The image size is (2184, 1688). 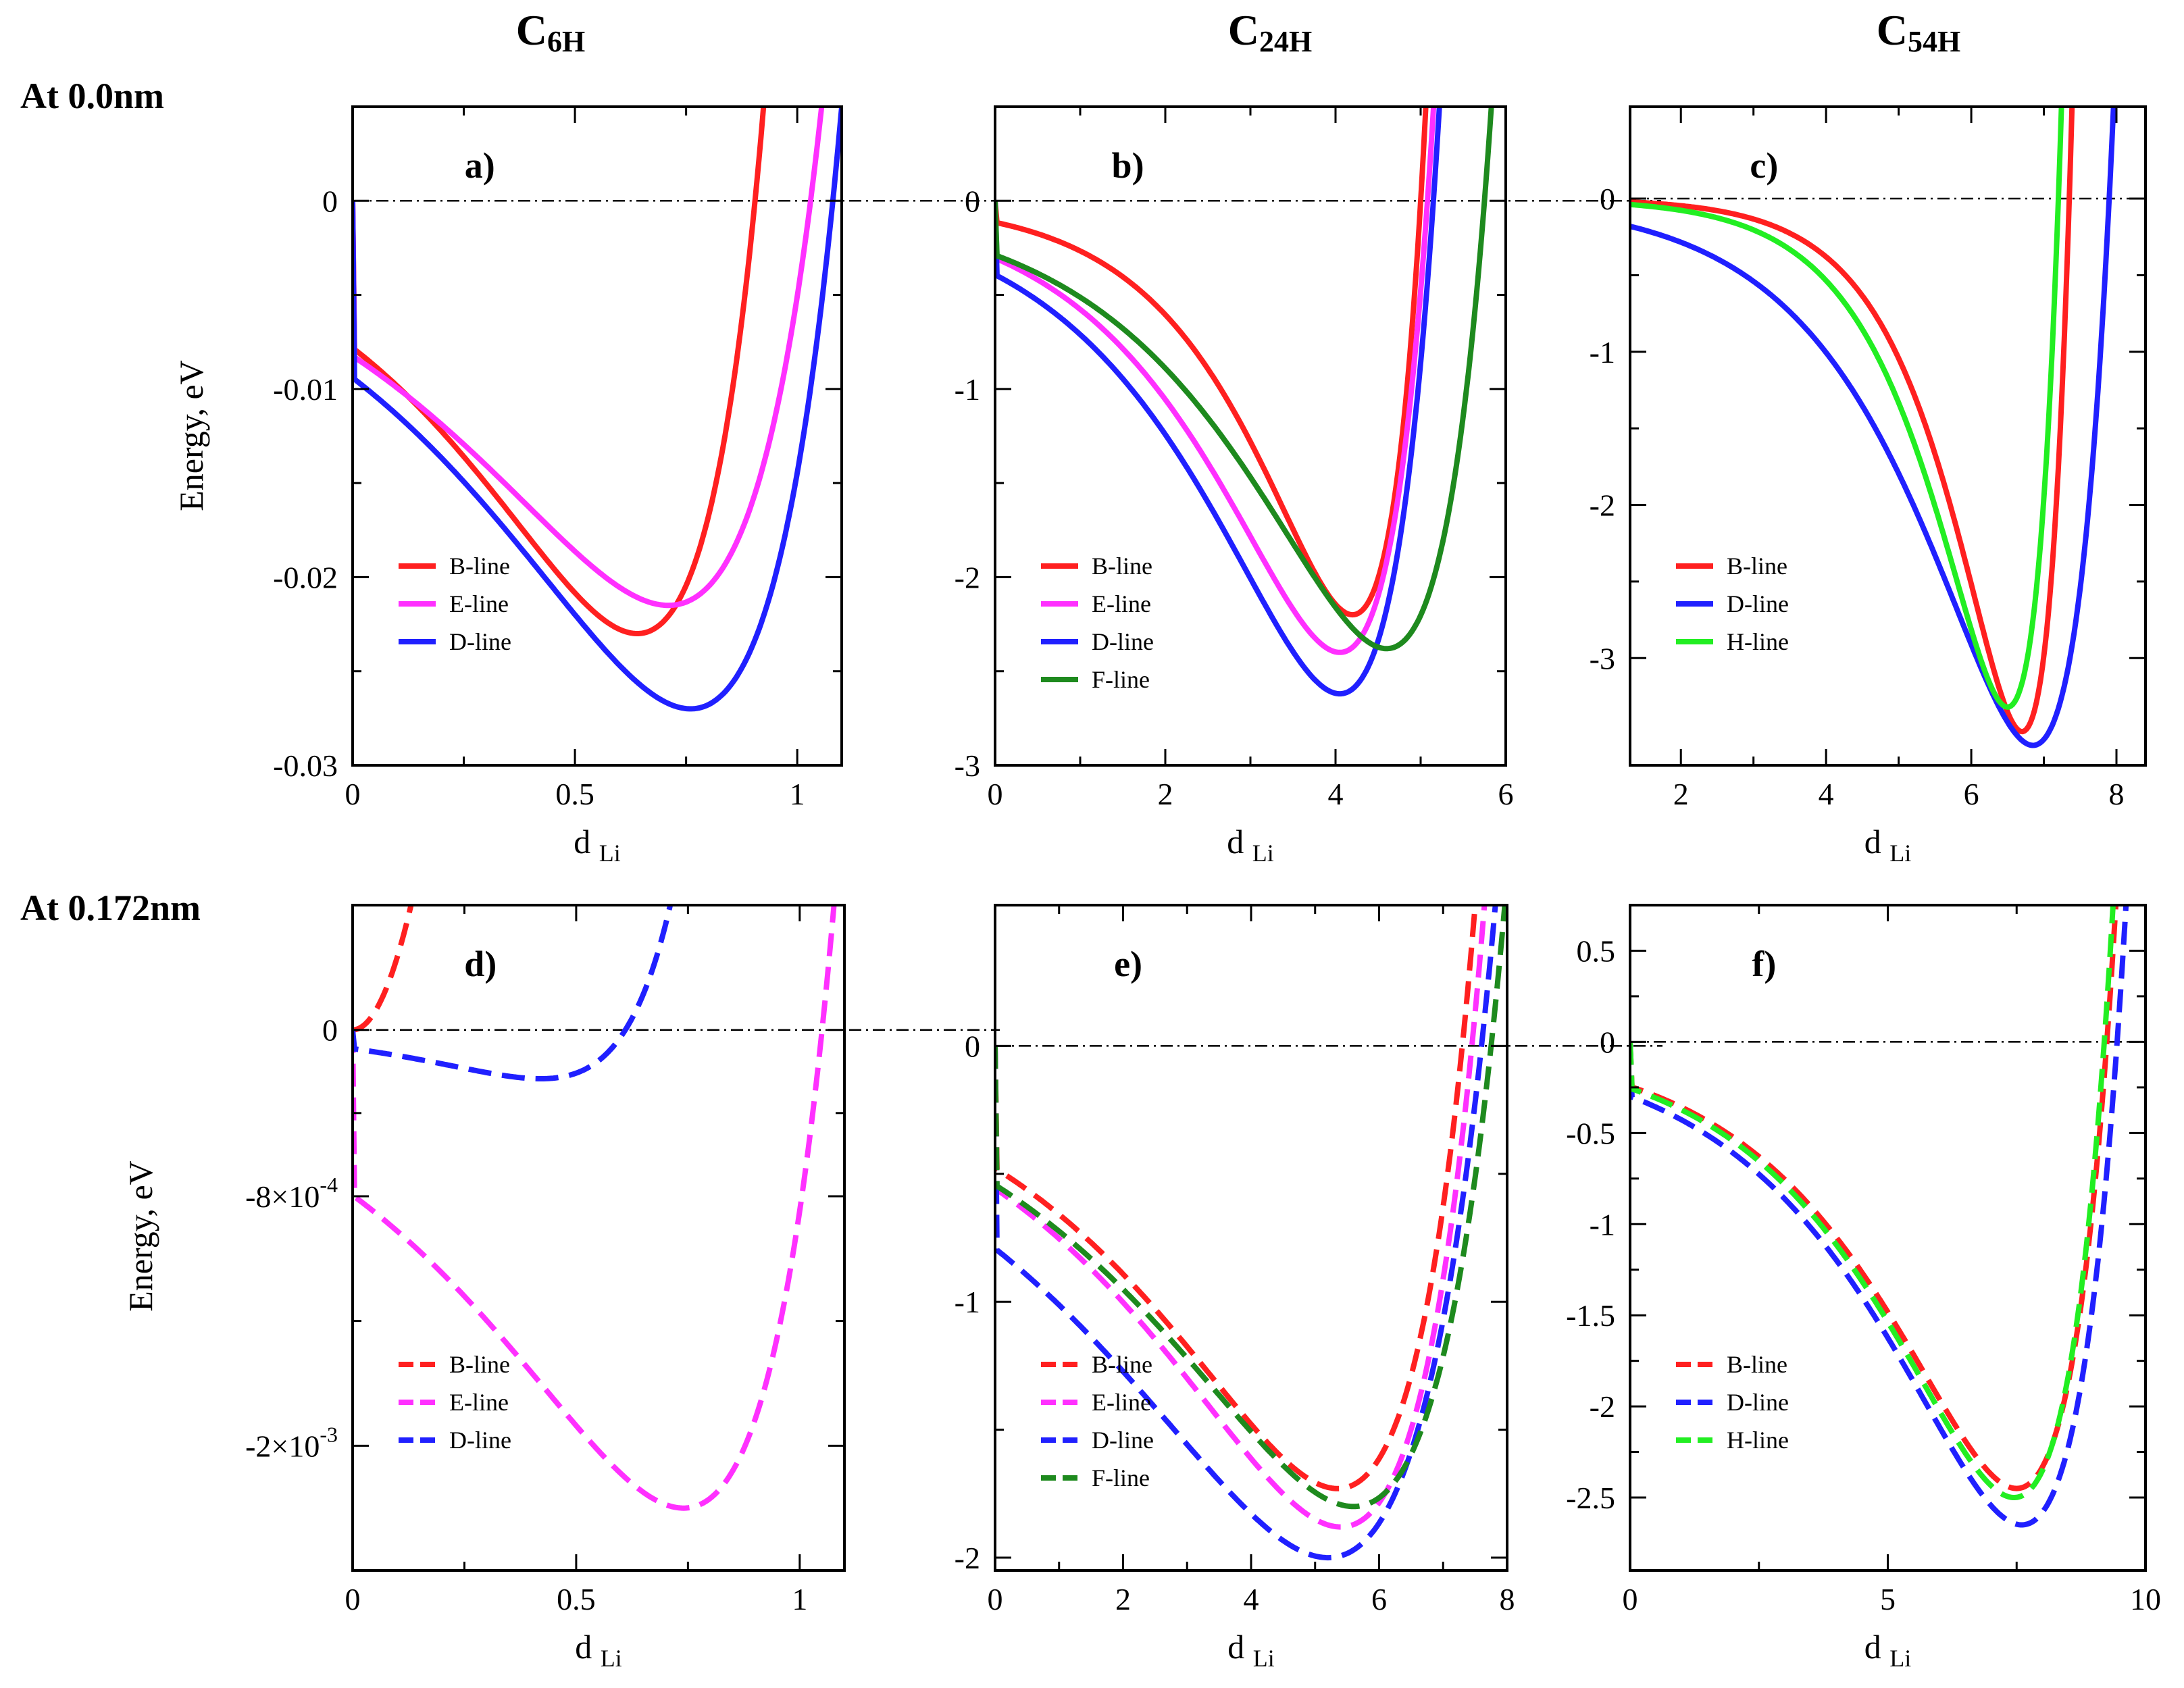 What do you see at coordinates (1506, 794) in the screenshot?
I see `x-tick-label: 6` at bounding box center [1506, 794].